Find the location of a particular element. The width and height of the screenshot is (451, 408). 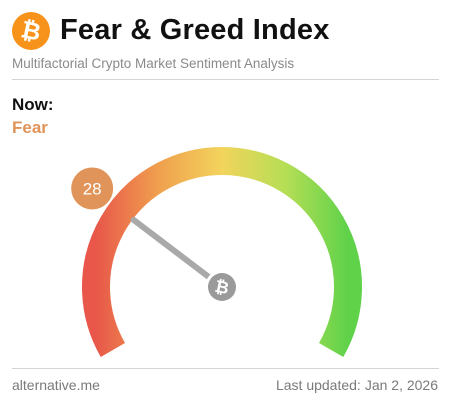

last-updated: Last updated: Jan 2, 2026 is located at coordinates (357, 385).